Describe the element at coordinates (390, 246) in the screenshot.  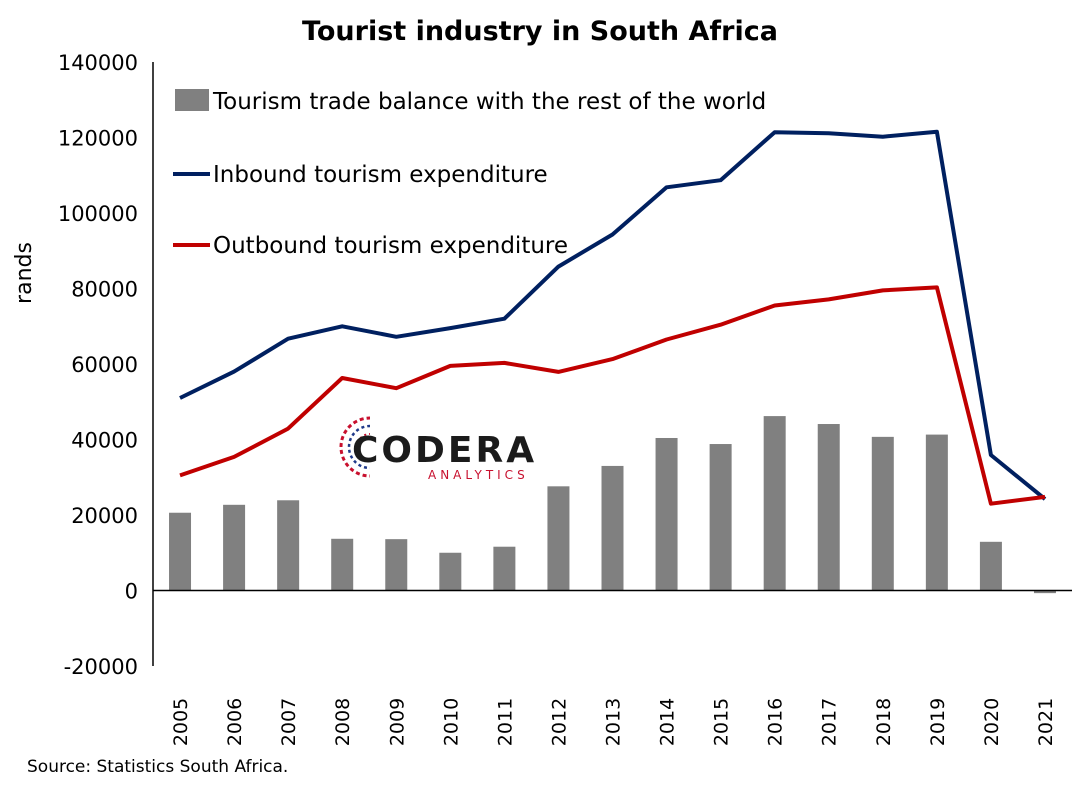
I see `legend-label: Outbound tourism expenditure` at that location.